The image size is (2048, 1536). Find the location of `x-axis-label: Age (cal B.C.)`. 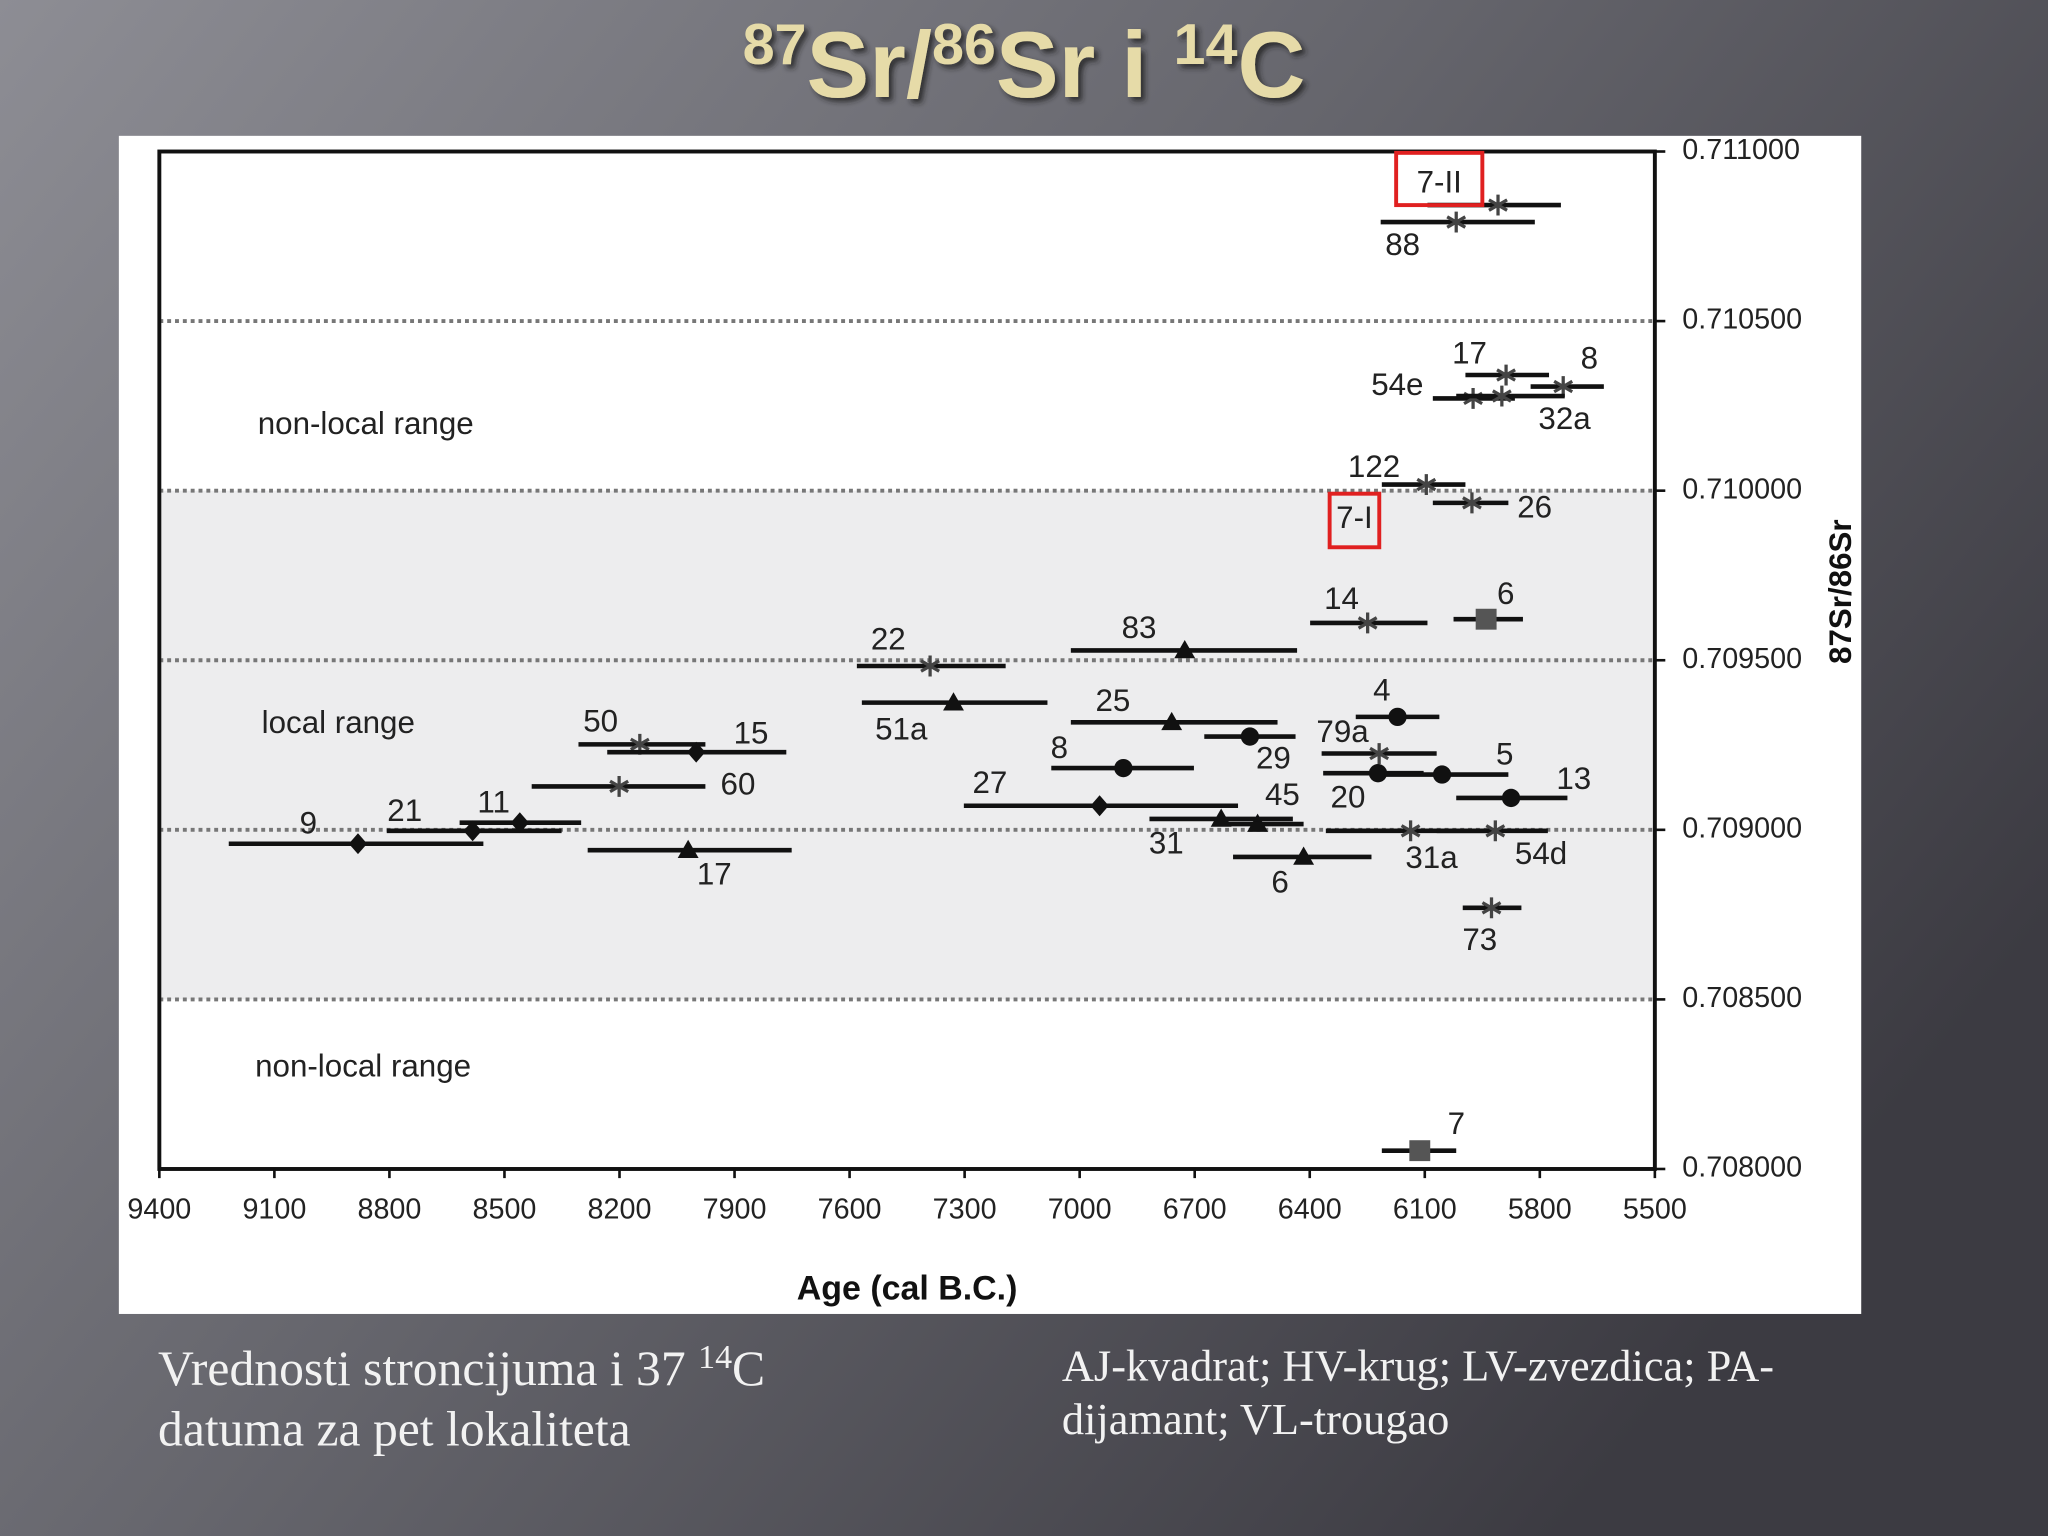

x-axis-label: Age (cal B.C.) is located at coordinates (907, 1288).